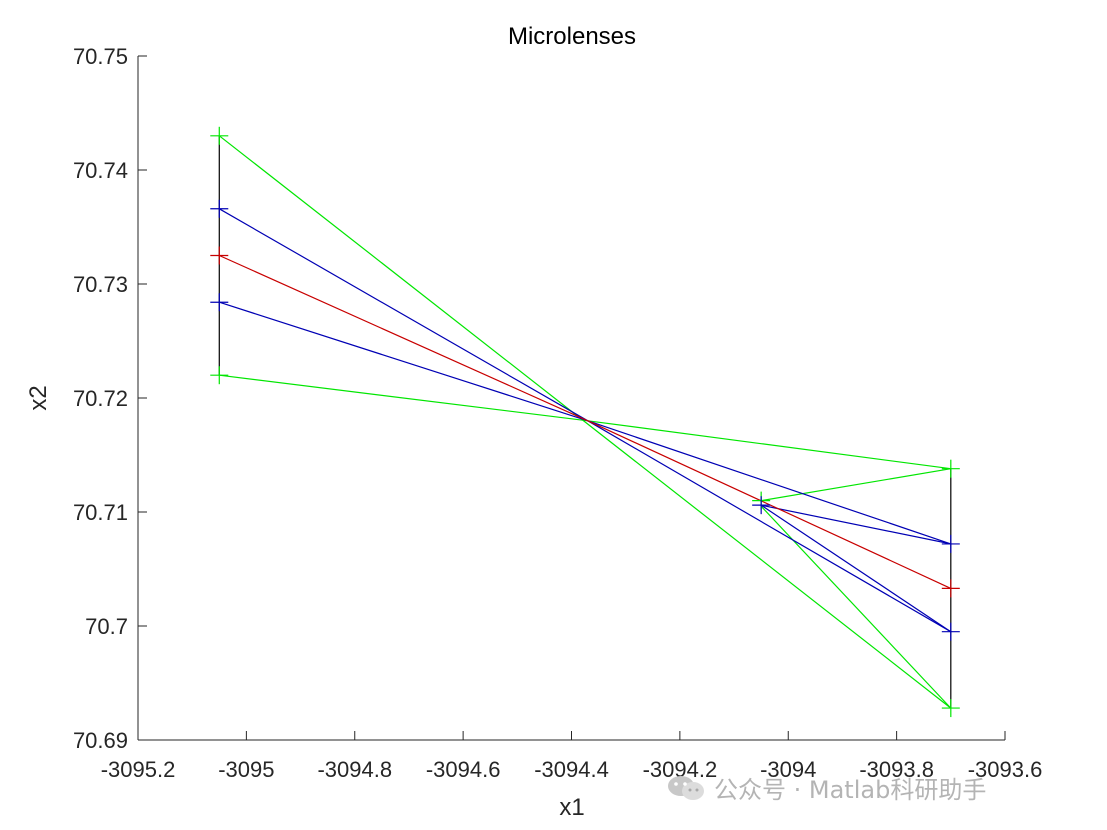  I want to click on x-tick-label: -3093.8, so click(896, 769).